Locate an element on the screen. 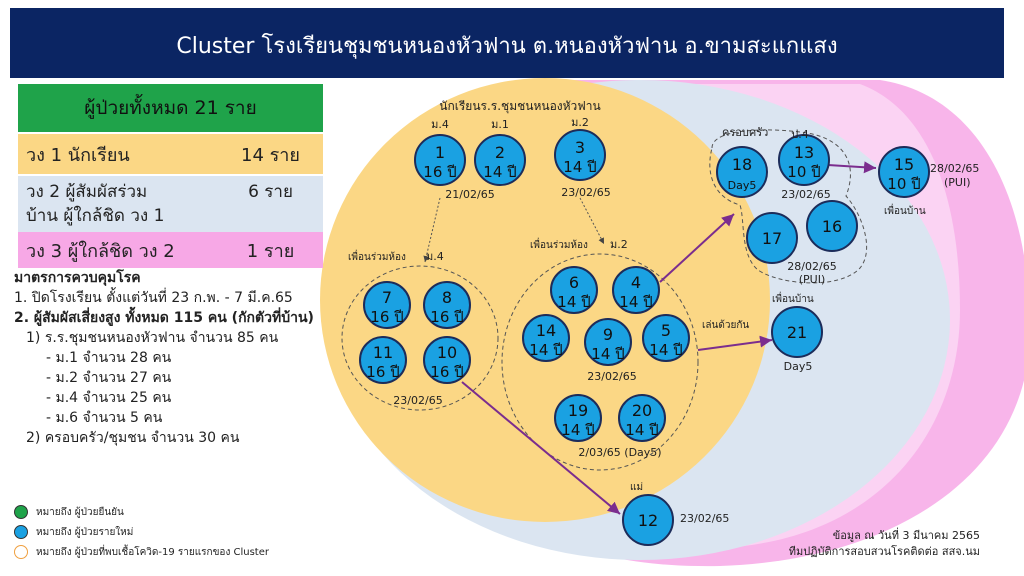 The image size is (1024, 576). blue-dot-icon is located at coordinates (21, 532).